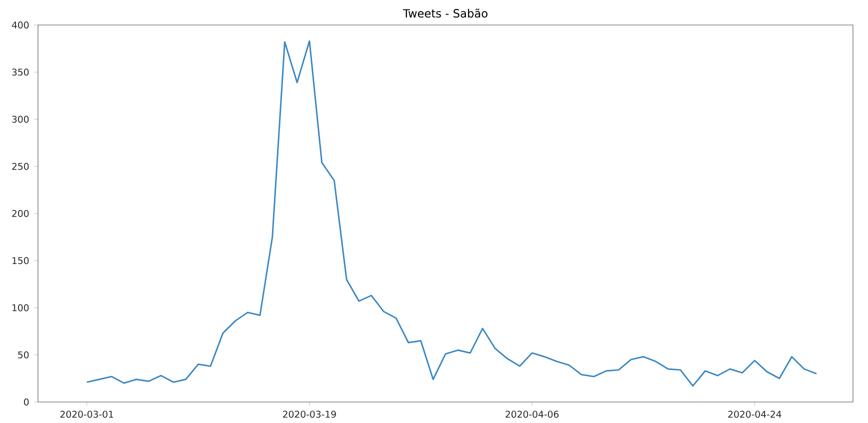 This screenshot has height=423, width=868. What do you see at coordinates (20, 119) in the screenshot?
I see `y-tick-label: 300` at bounding box center [20, 119].